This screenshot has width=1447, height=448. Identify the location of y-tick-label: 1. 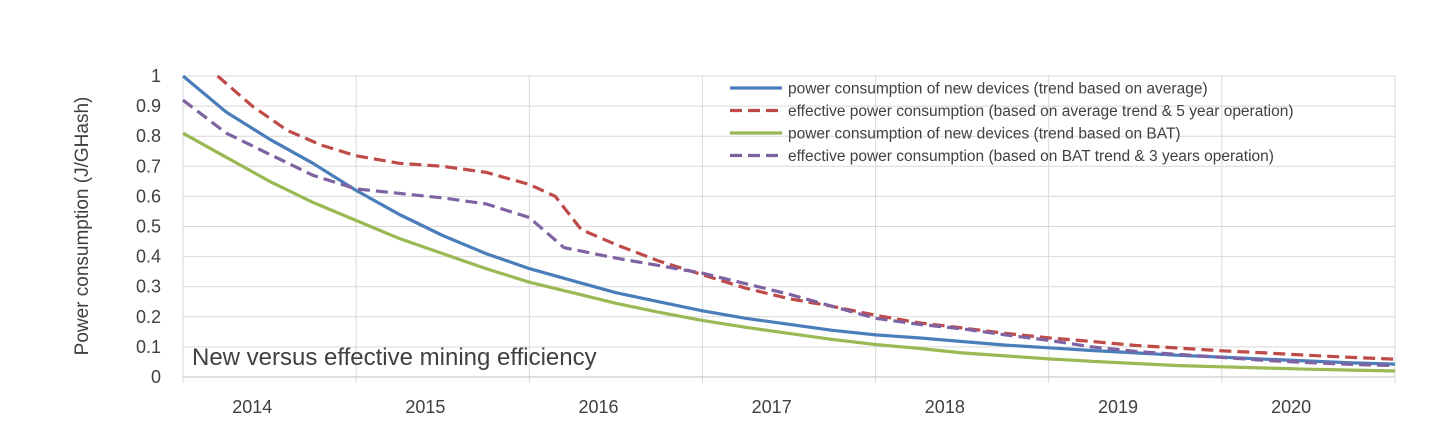
(156, 76).